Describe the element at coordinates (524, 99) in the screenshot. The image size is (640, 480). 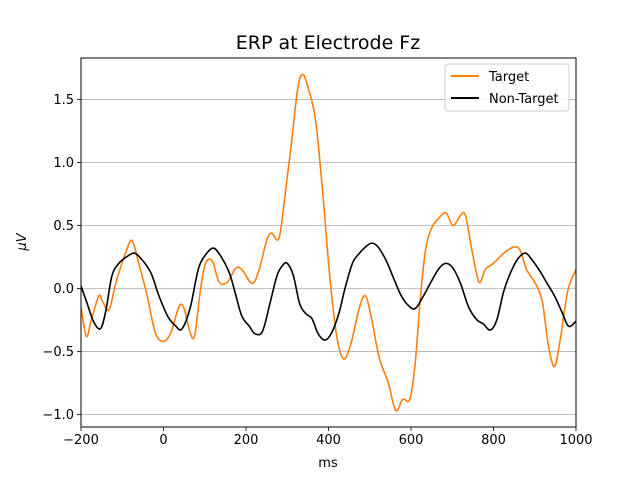
I see `legend-label-non-target: Non-Target` at that location.